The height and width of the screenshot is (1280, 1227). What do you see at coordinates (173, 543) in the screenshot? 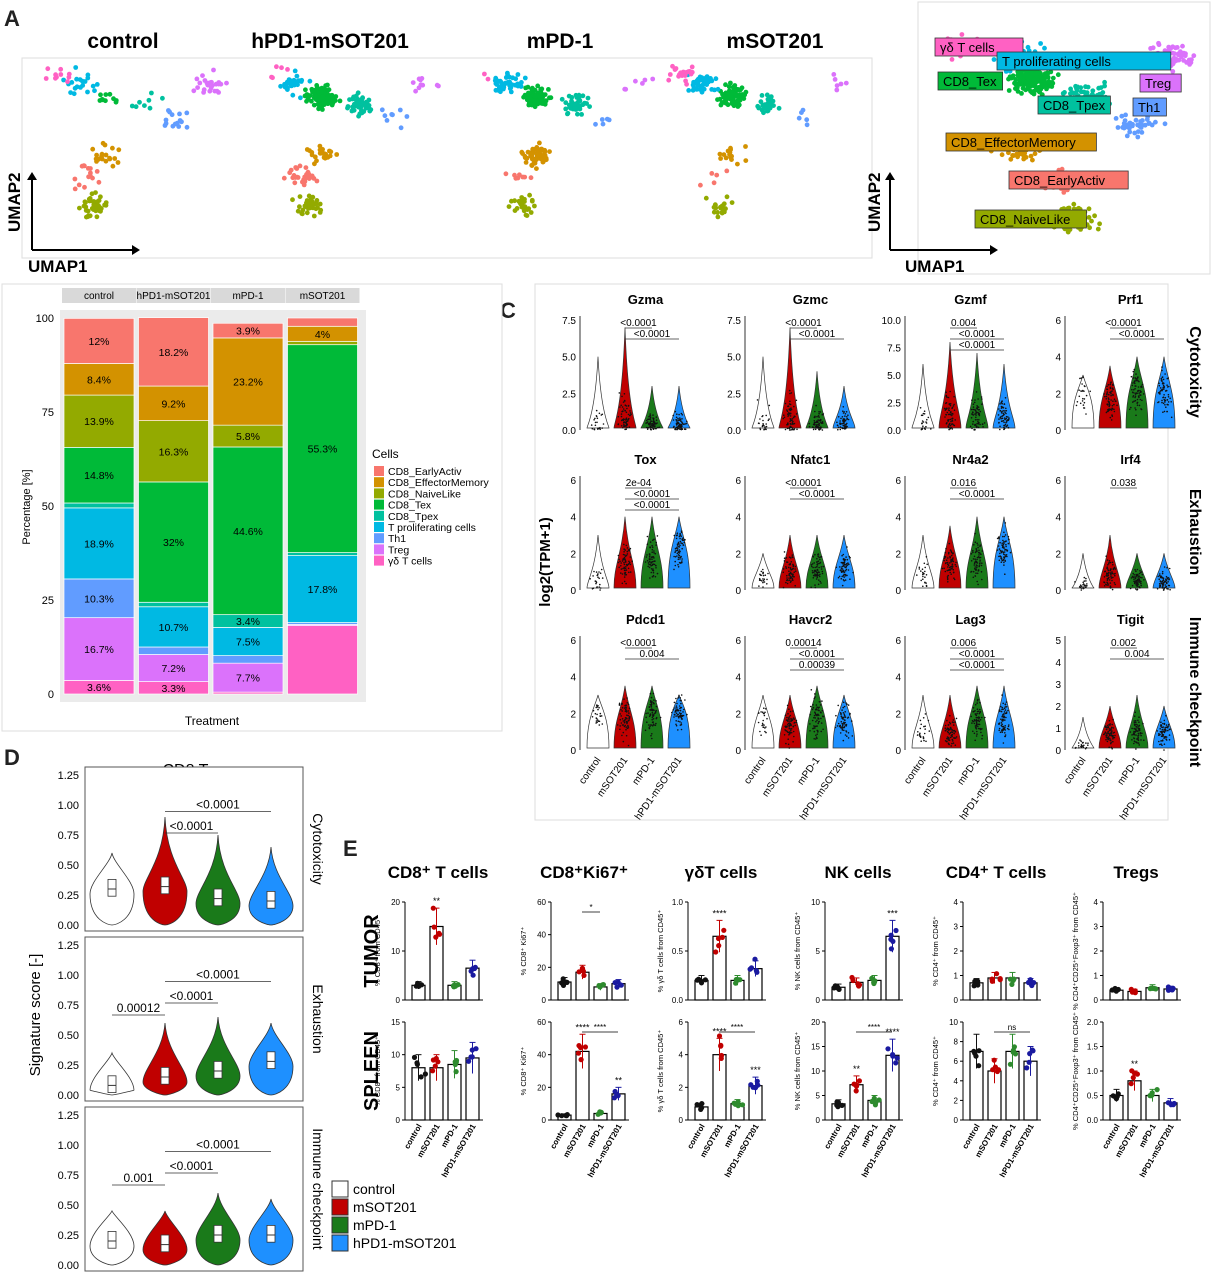
I see `bar-data-label: 32%` at bounding box center [173, 543].